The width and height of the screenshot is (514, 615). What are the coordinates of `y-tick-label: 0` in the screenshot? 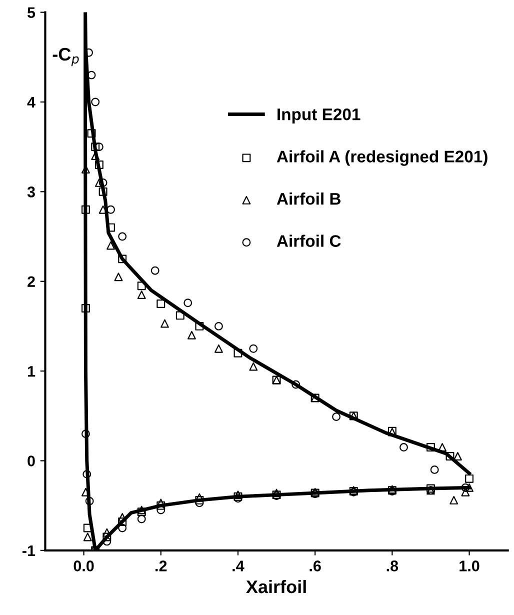 It's located at (31, 461).